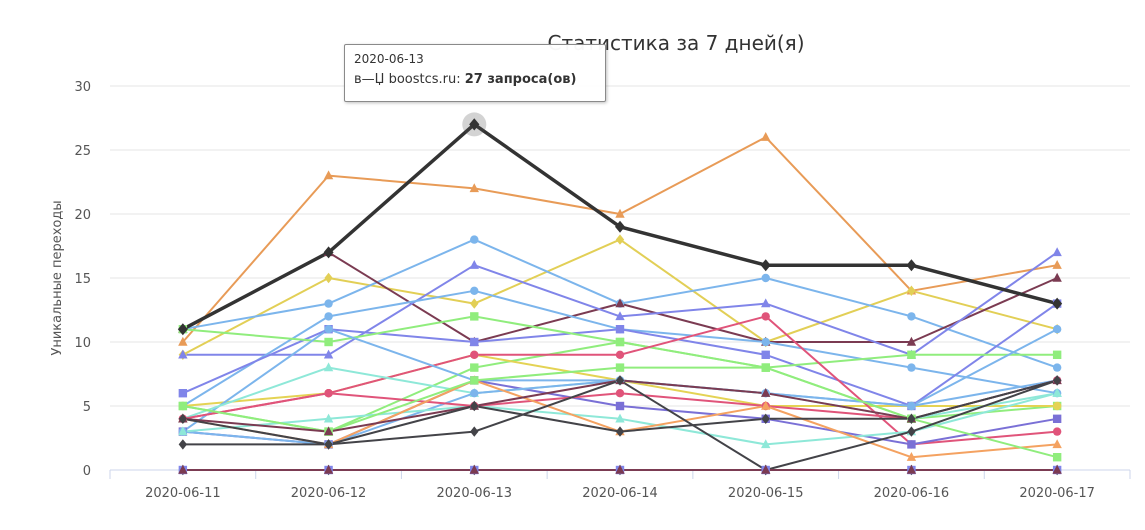  What do you see at coordinates (329, 493) in the screenshot?
I see `x-tick-label: 2020-06-12` at bounding box center [329, 493].